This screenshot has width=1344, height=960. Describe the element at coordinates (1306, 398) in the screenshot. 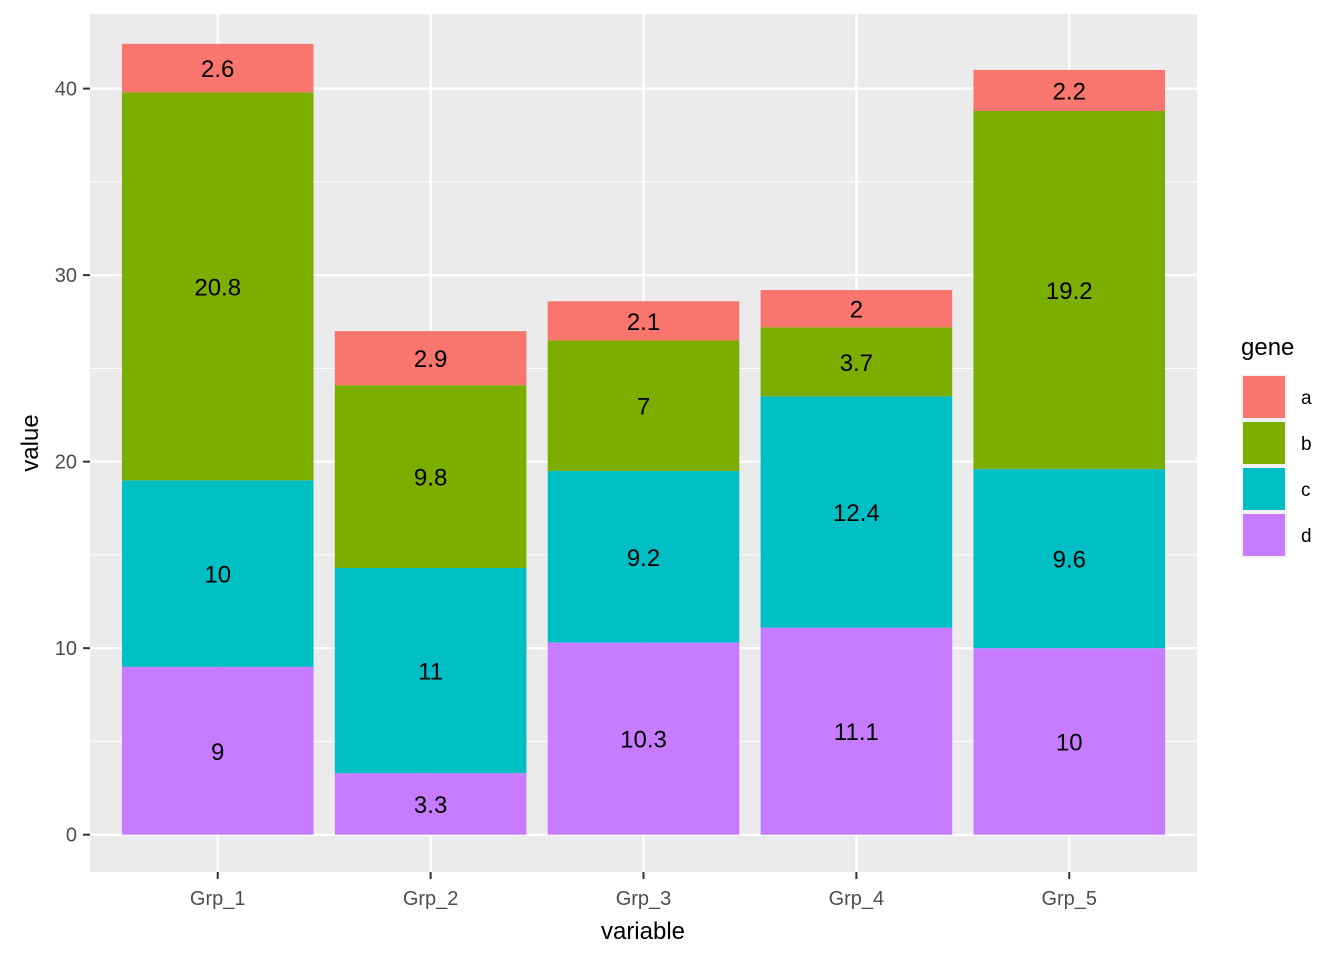

I see `legend-label: a` at that location.